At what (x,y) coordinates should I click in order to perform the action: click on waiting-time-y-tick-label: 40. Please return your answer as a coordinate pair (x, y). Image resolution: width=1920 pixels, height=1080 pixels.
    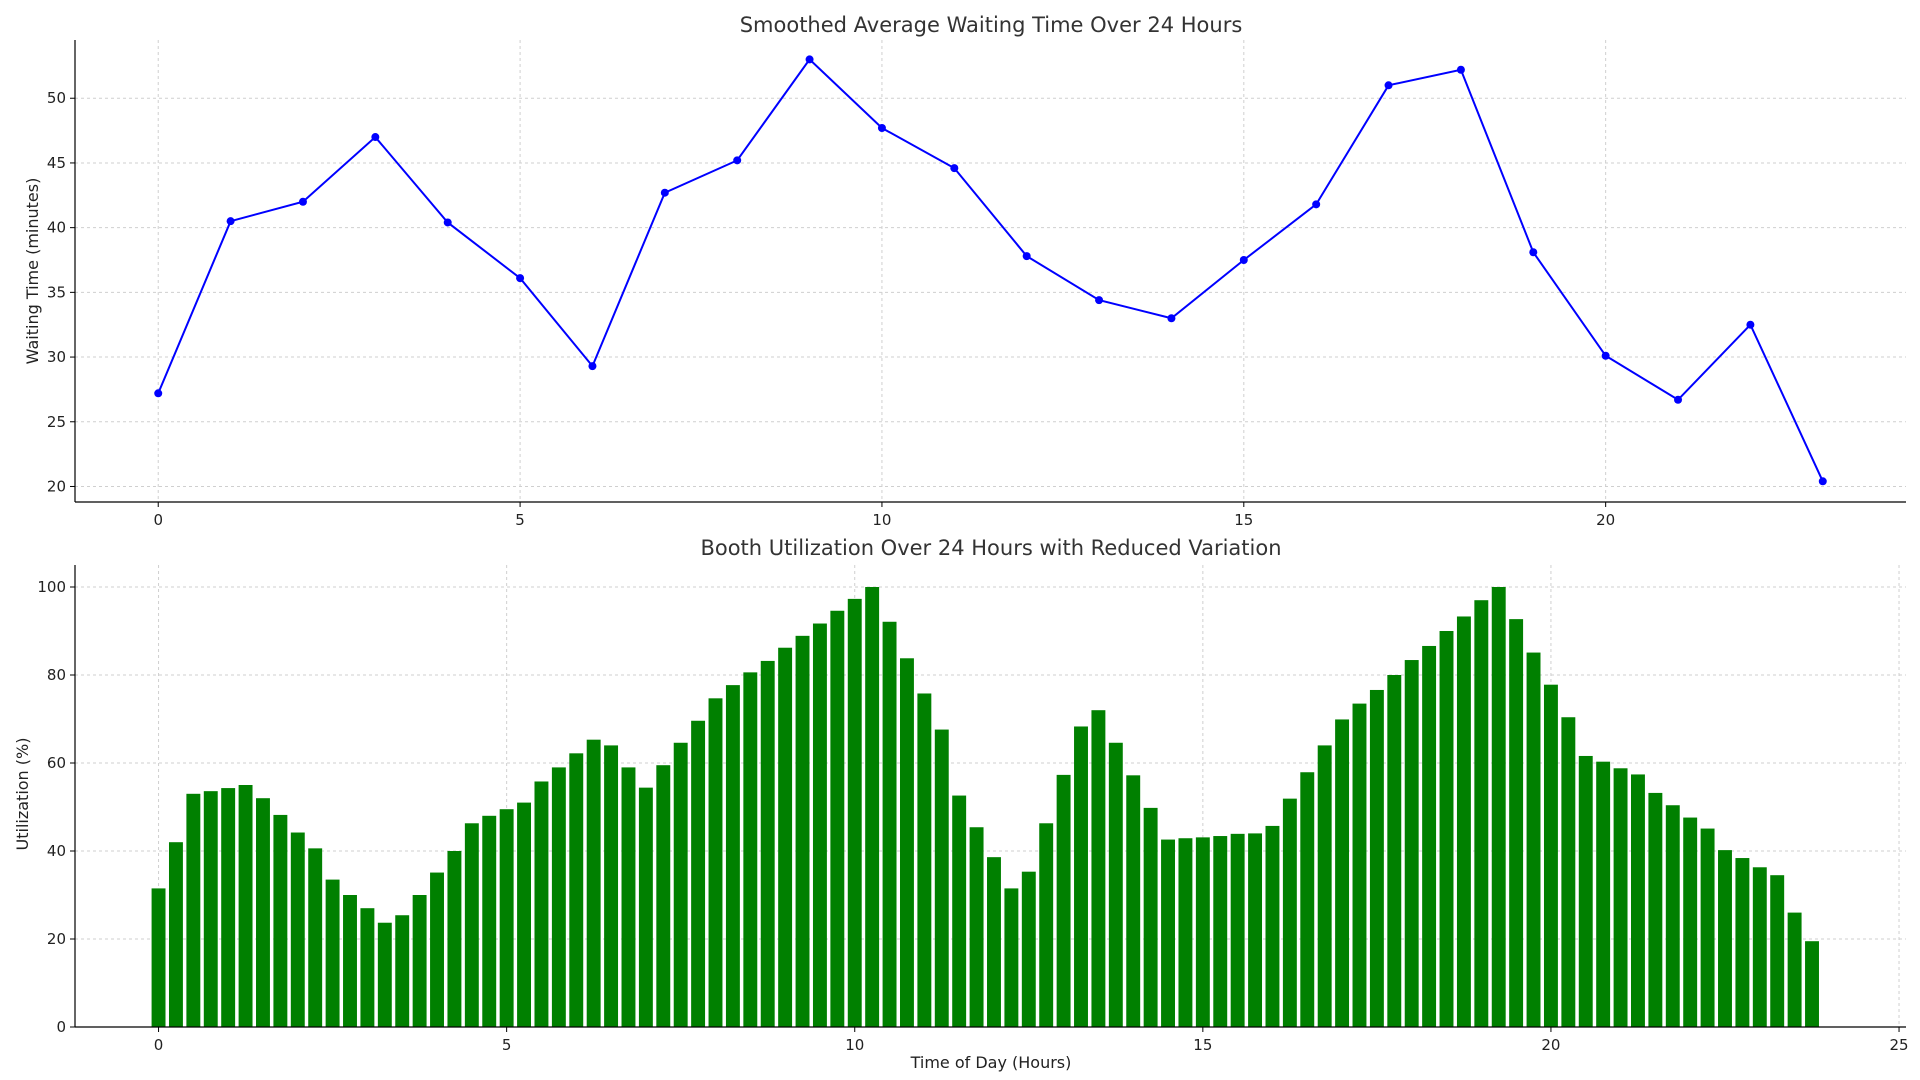
    Looking at the image, I should click on (56, 228).